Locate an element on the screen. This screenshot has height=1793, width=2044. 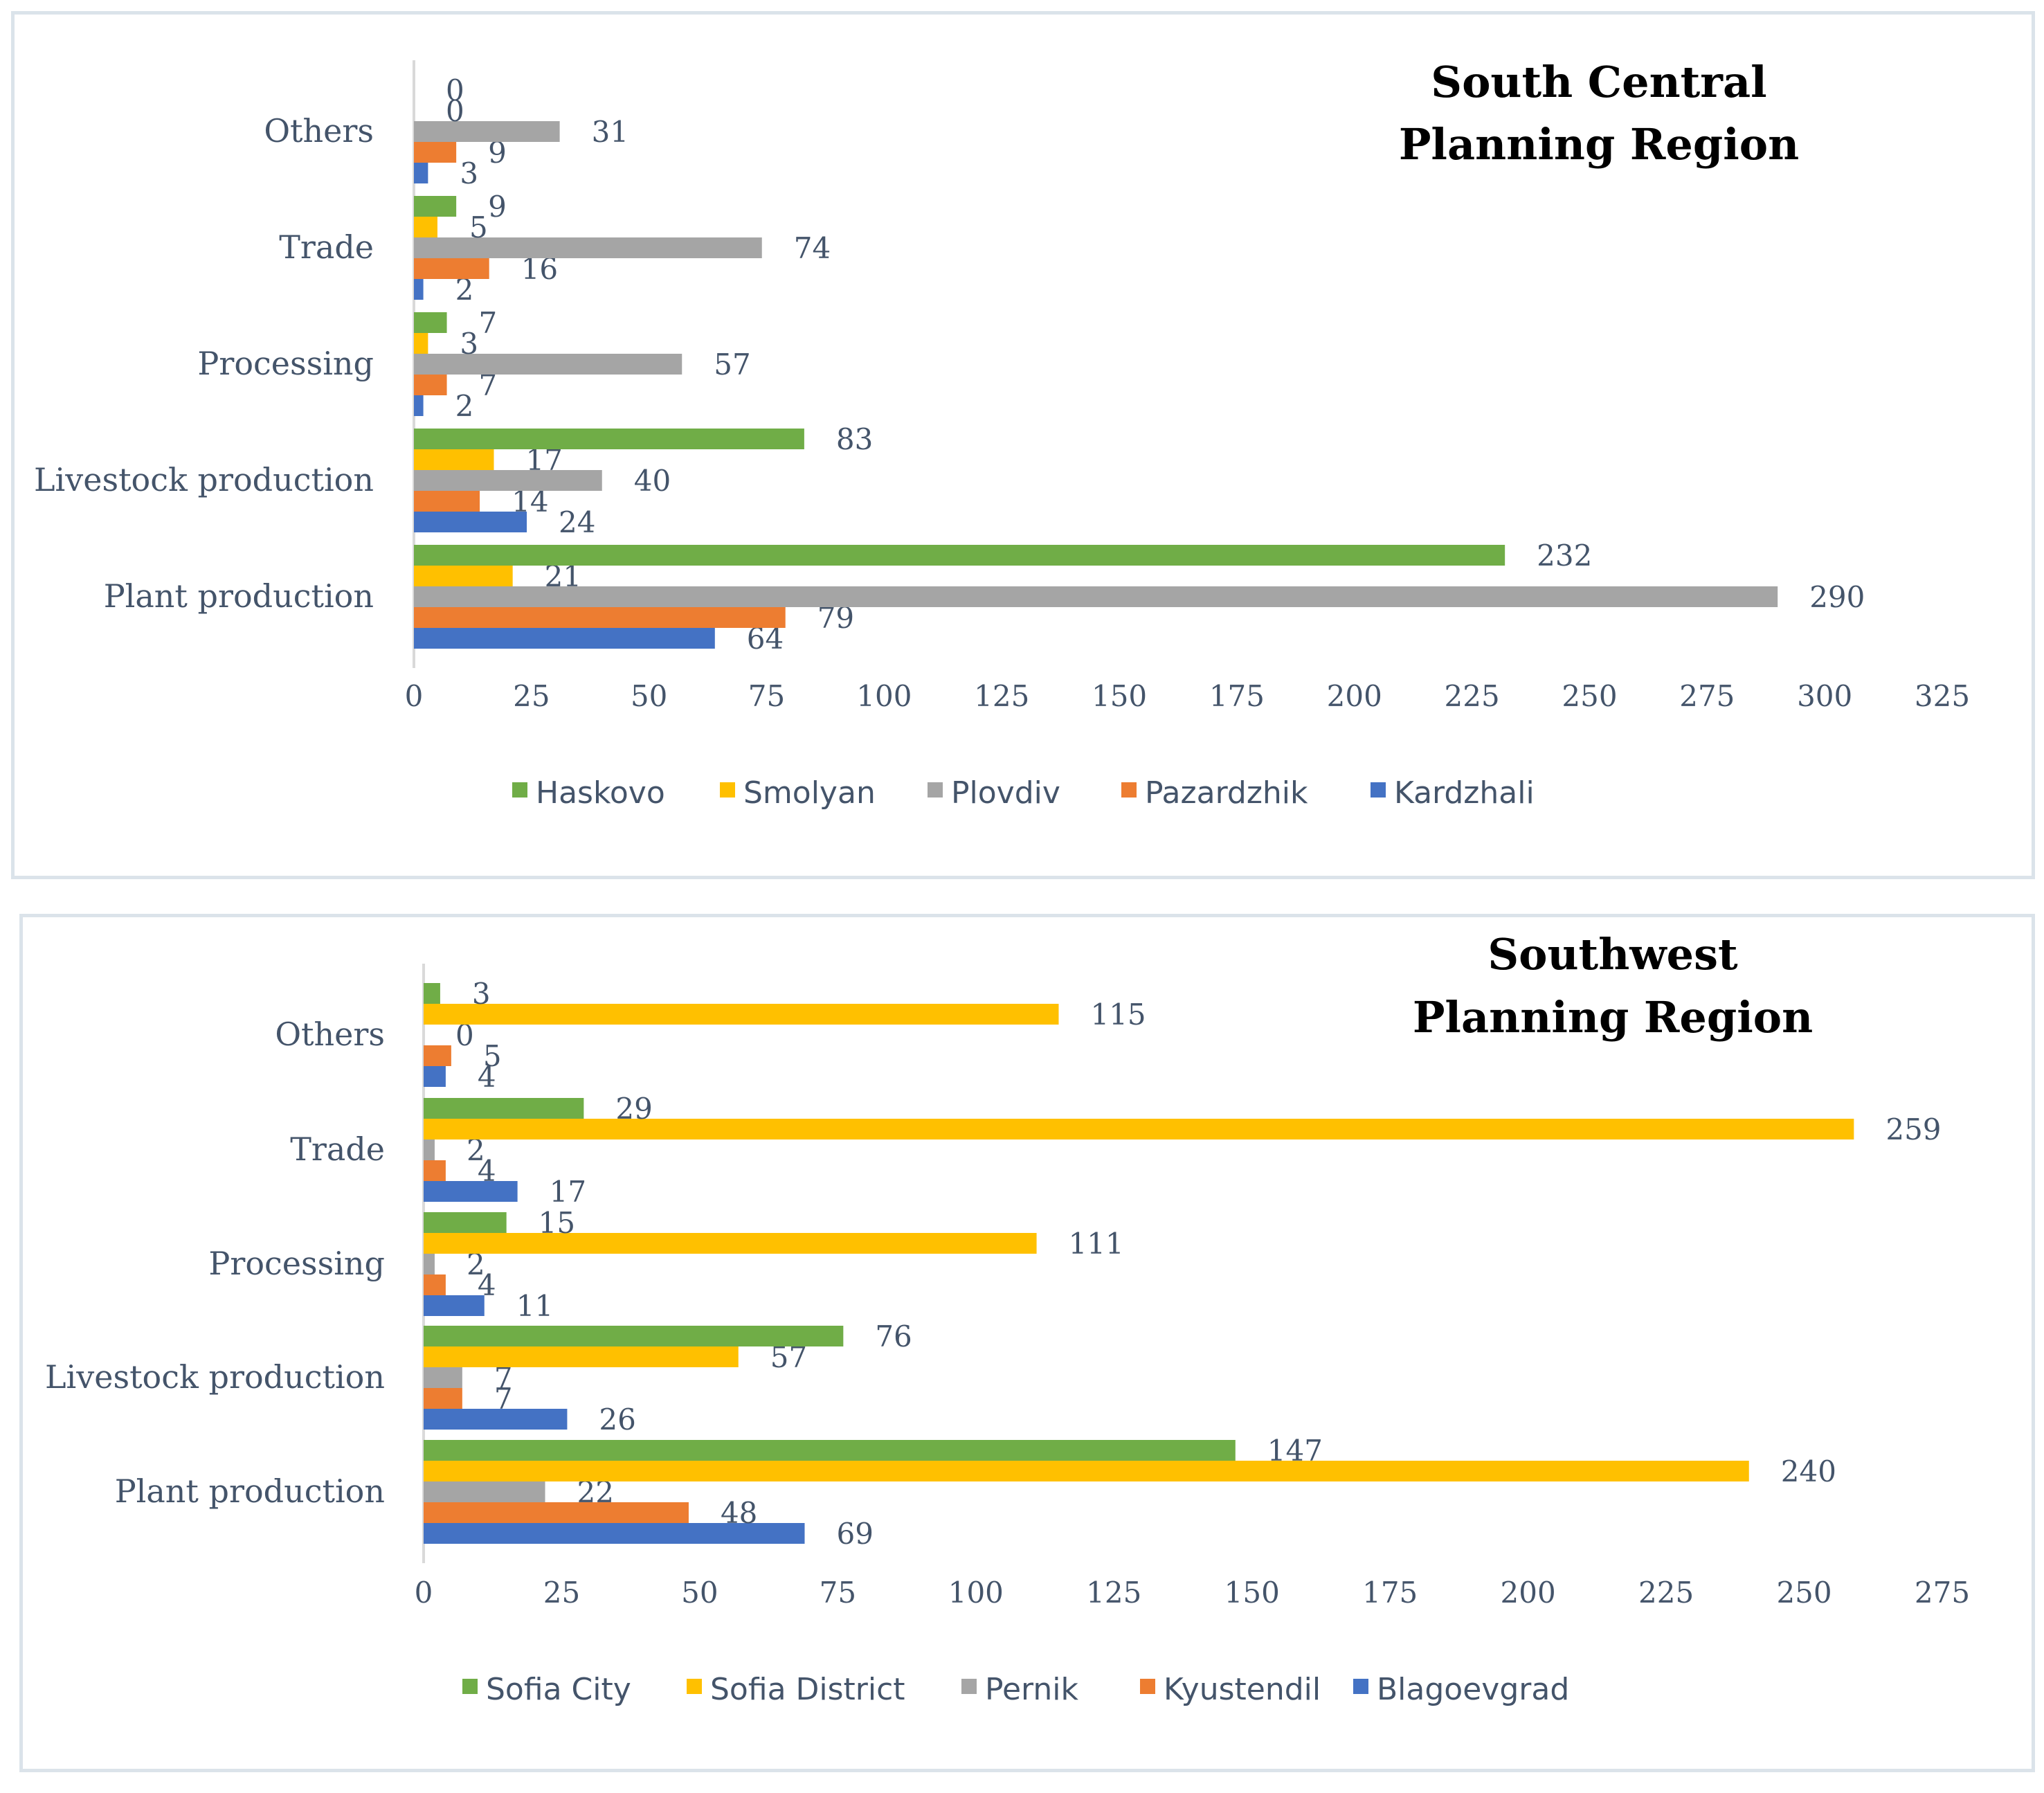
sw-bar-pernik-processing is located at coordinates (429, 1264).